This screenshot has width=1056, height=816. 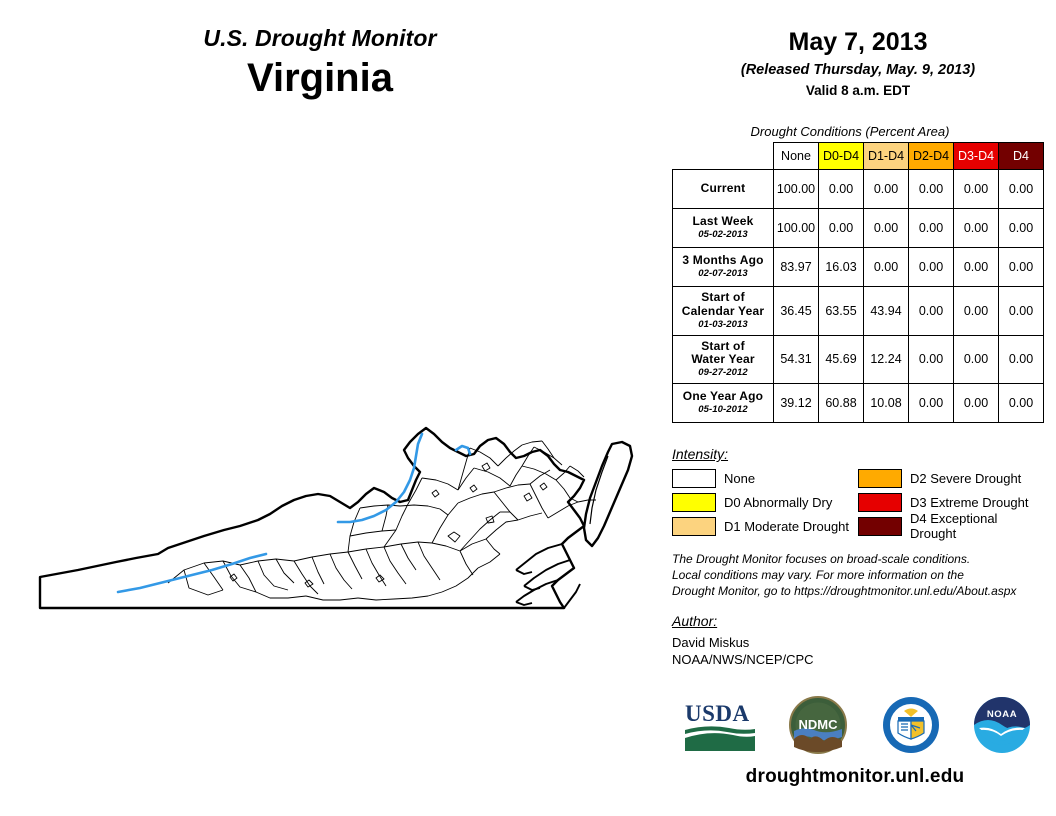 I want to click on row-label: Start of Water Year 09-27-2012, so click(x=723, y=359).